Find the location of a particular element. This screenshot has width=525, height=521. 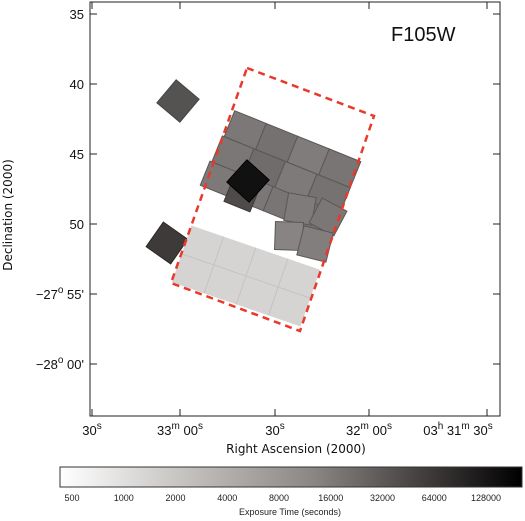

x-axis-title: Right Ascension (2000) is located at coordinates (296, 449).